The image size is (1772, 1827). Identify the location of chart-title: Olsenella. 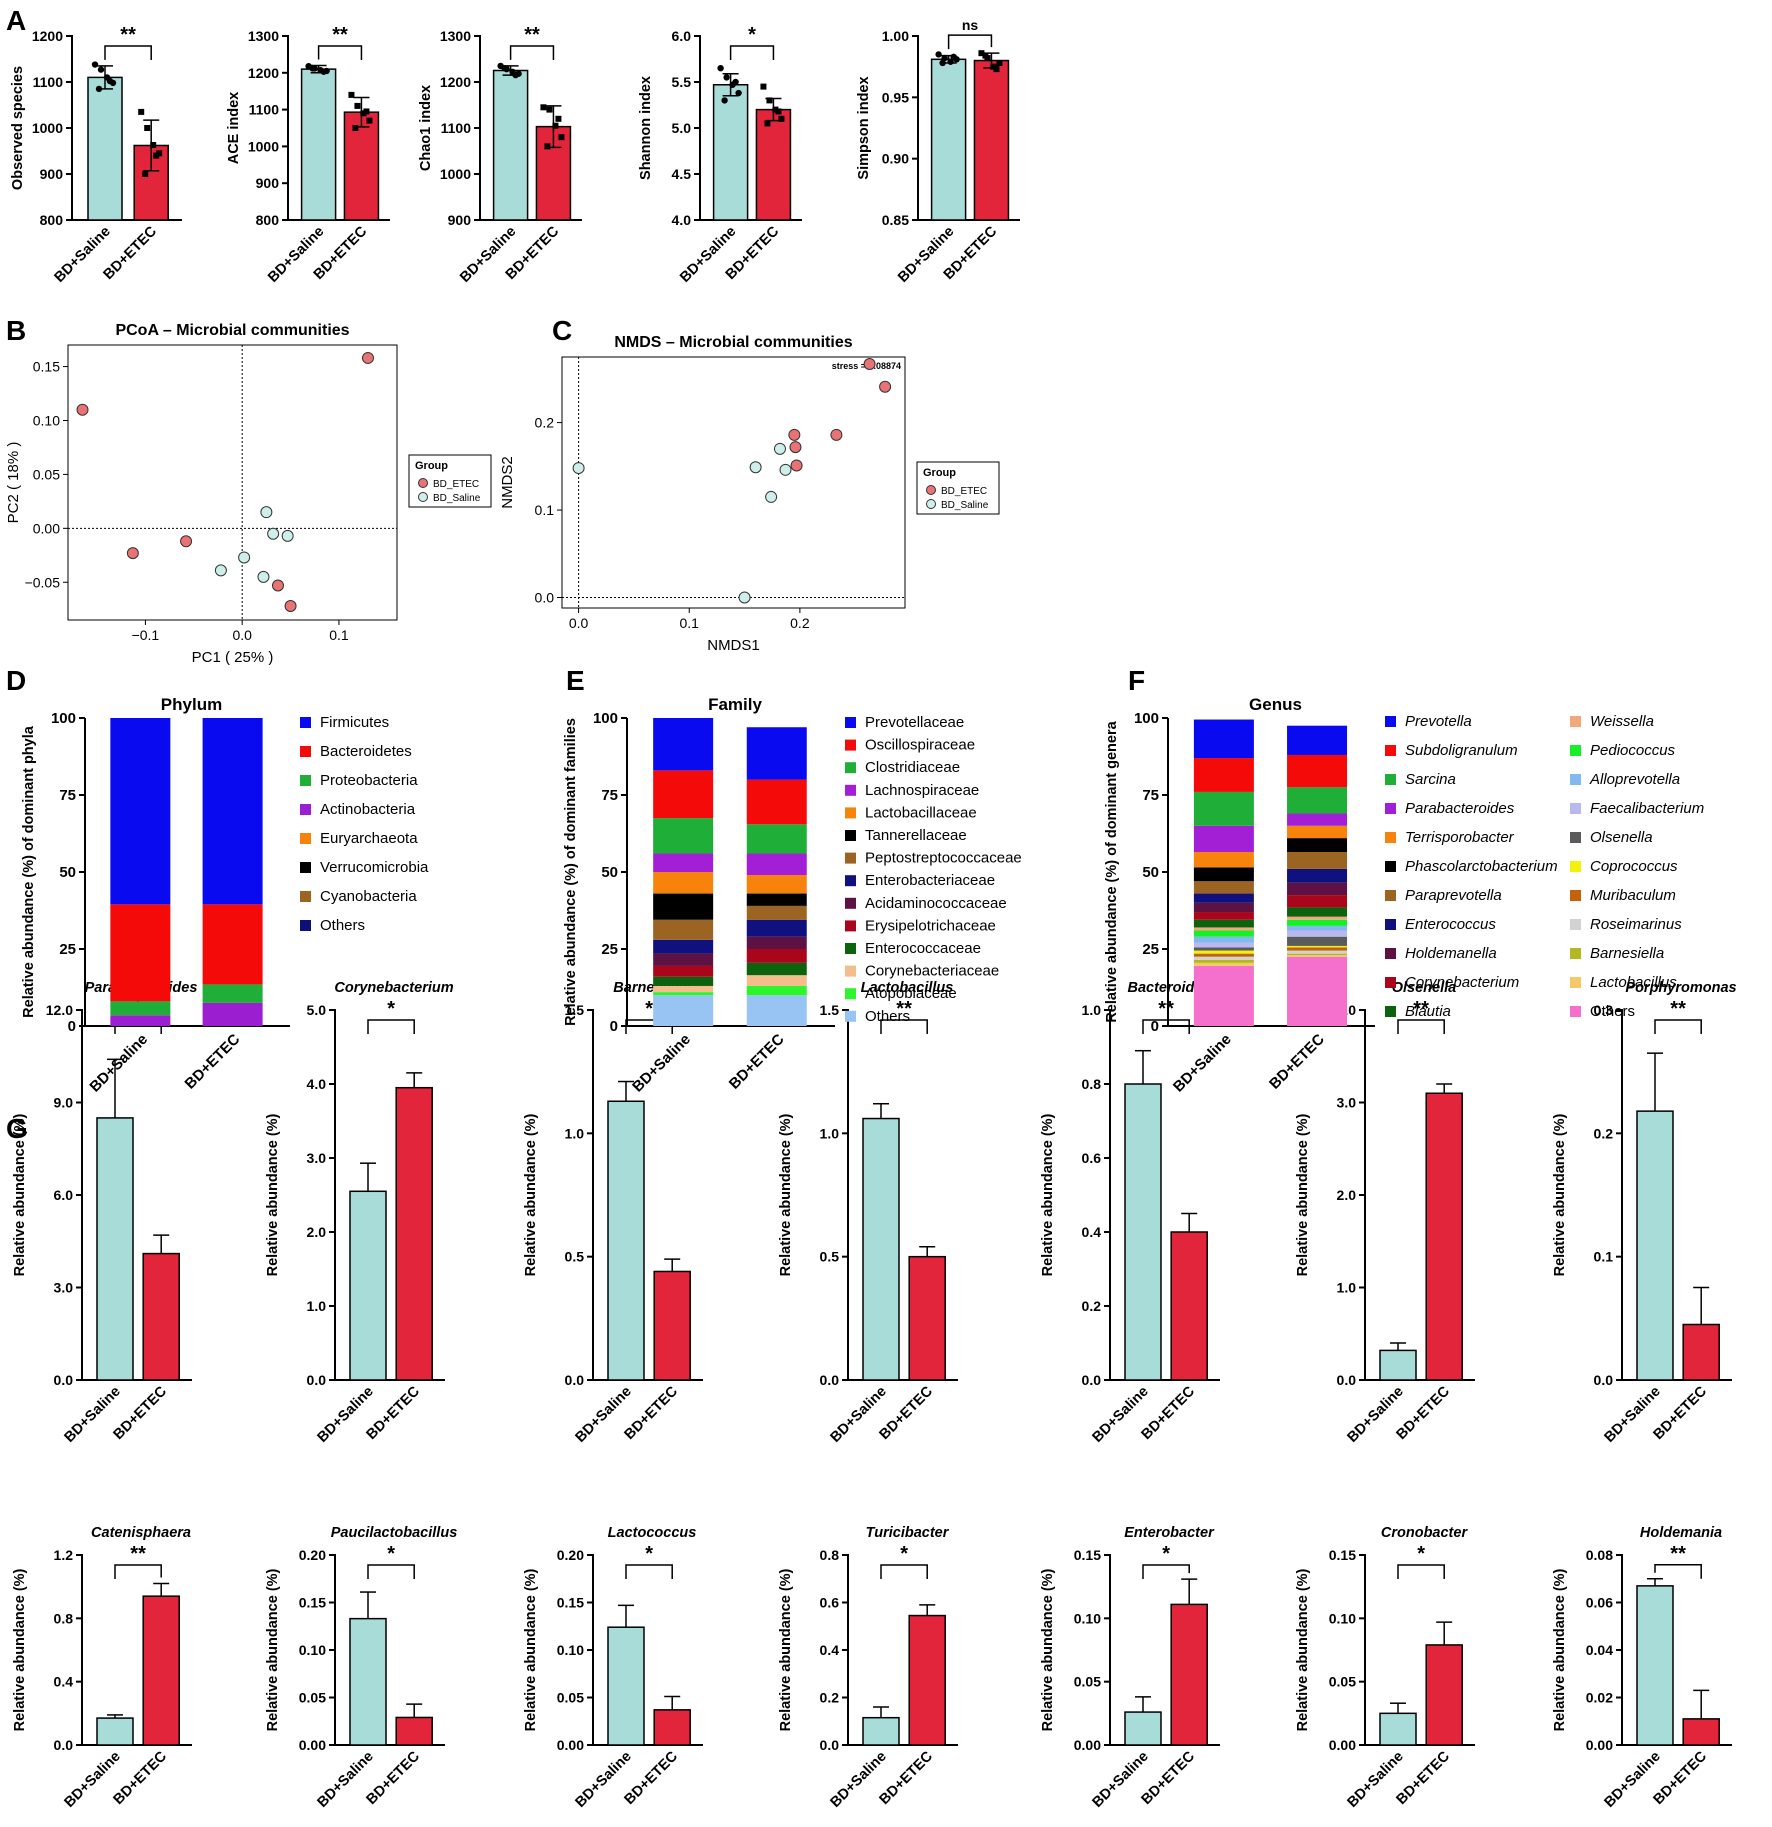
(1424, 988).